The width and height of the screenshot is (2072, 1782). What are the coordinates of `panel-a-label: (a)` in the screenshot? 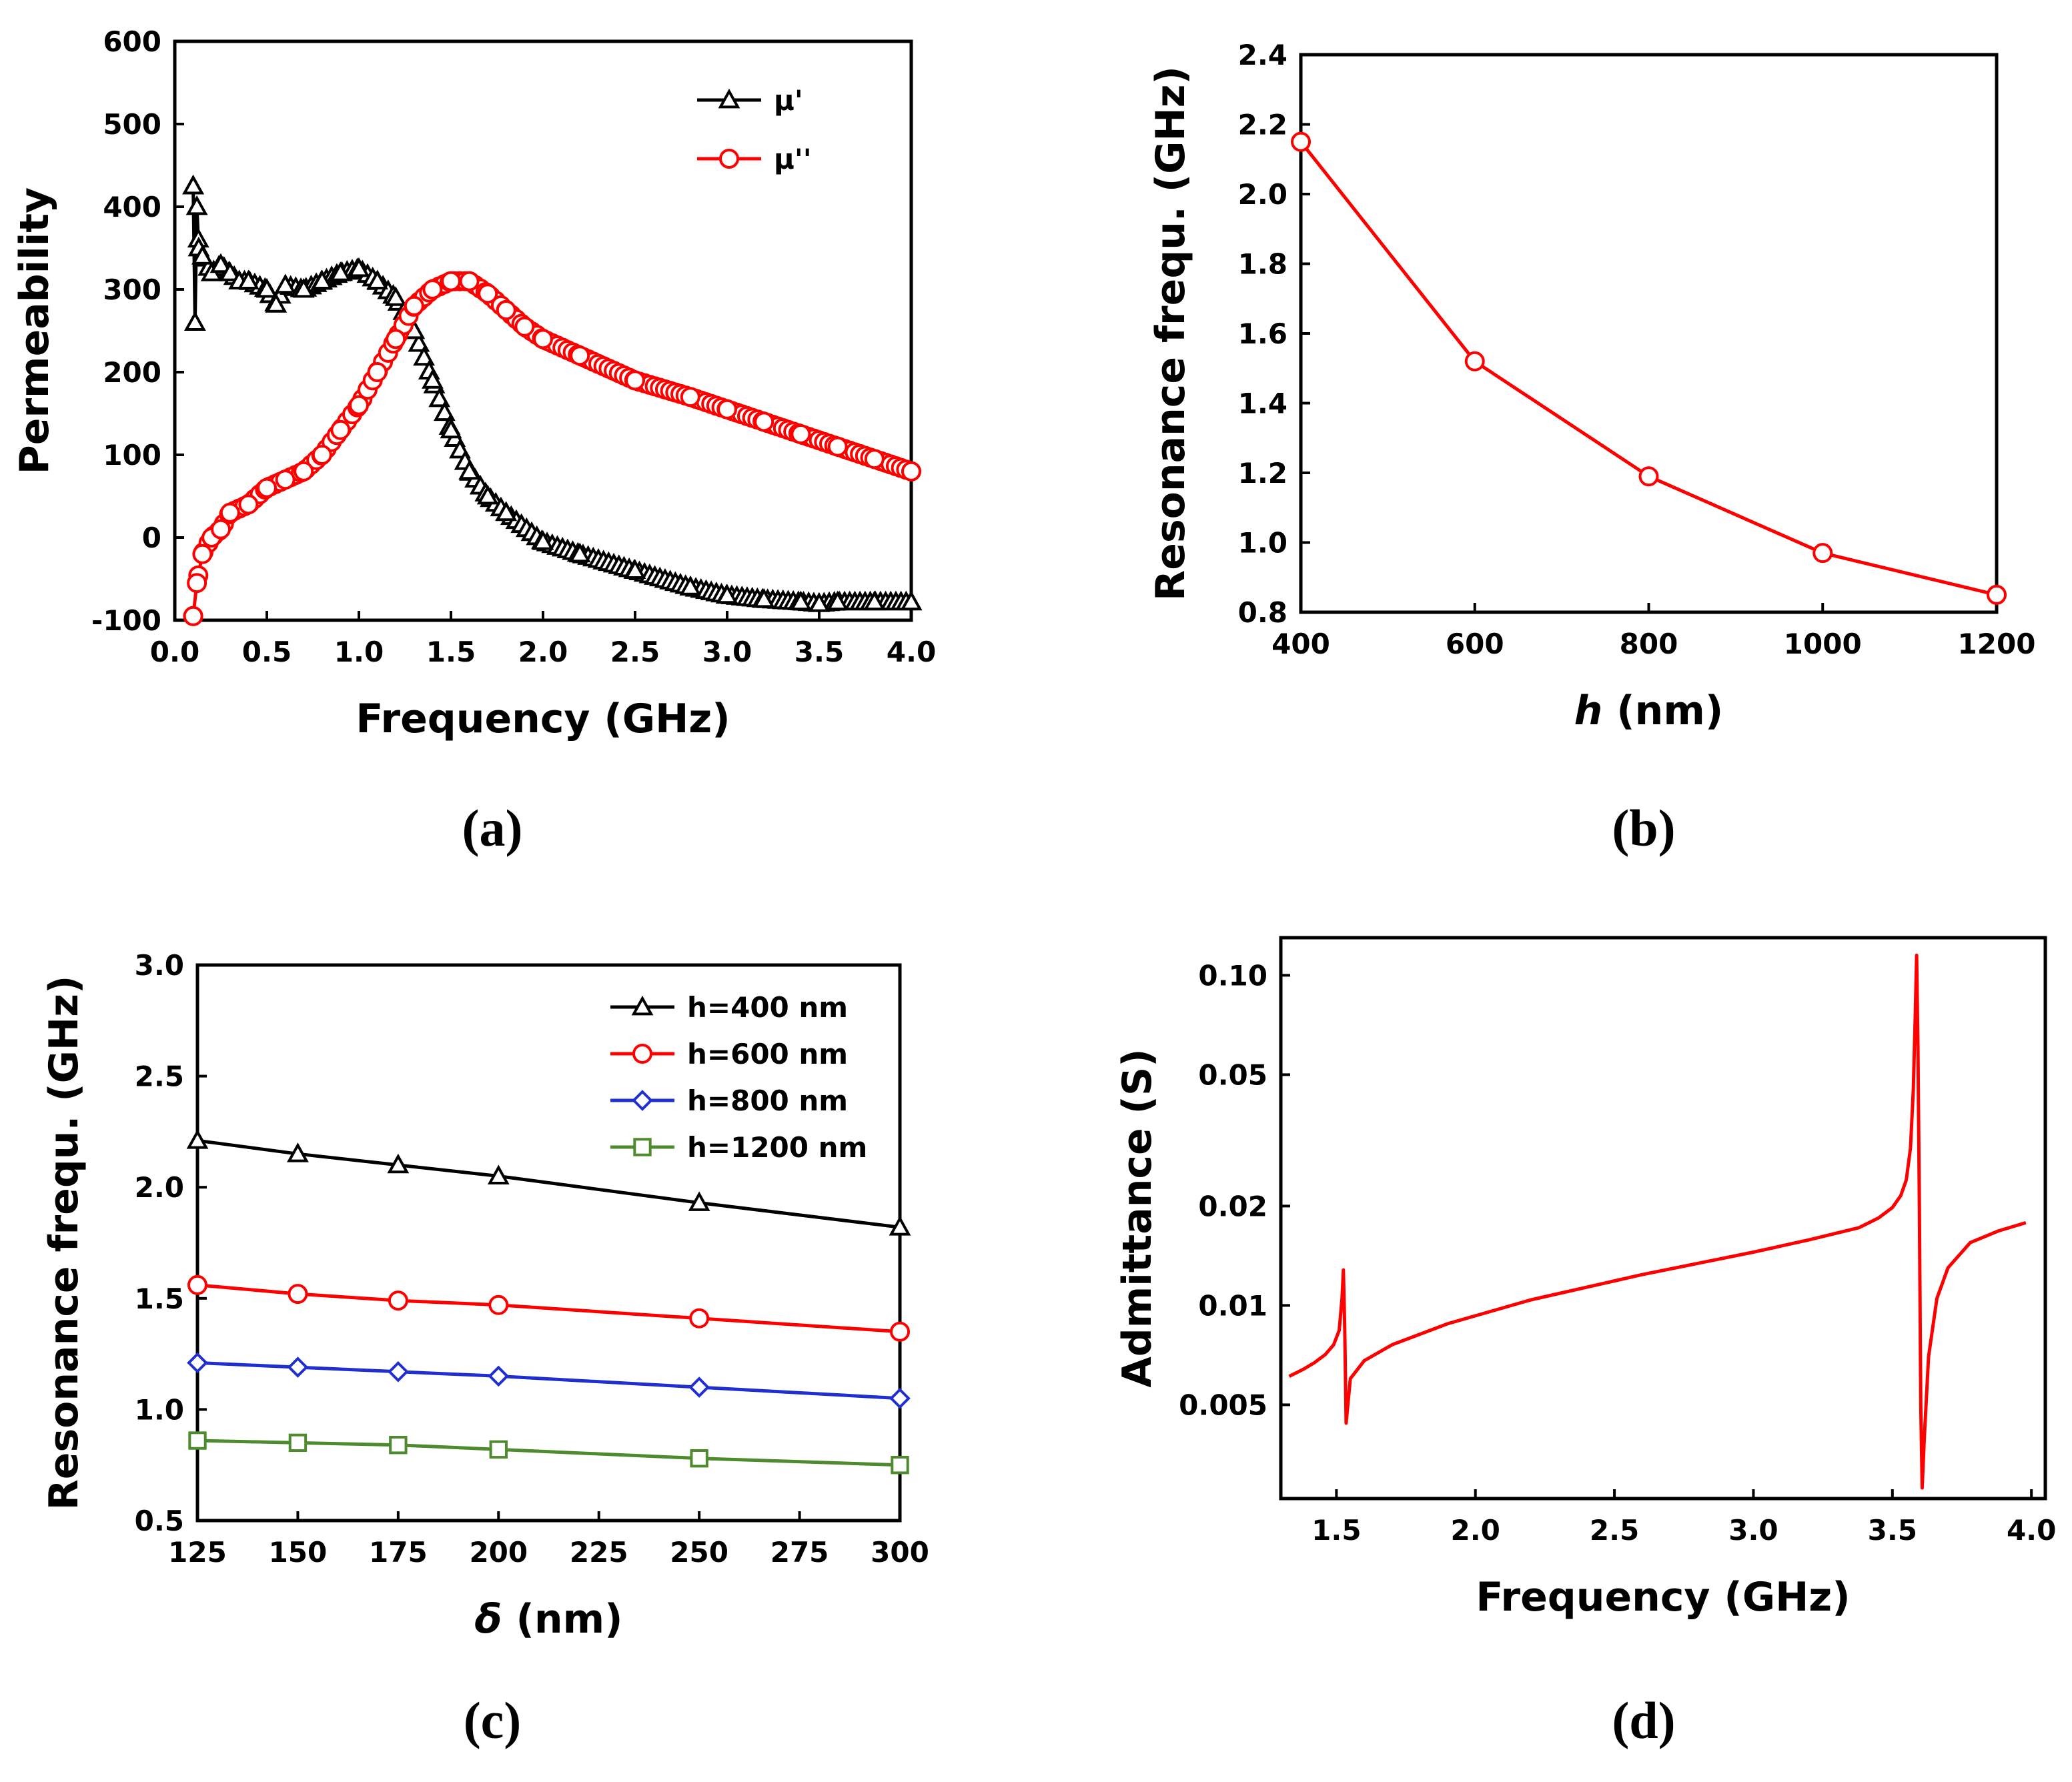 It's located at (492, 828).